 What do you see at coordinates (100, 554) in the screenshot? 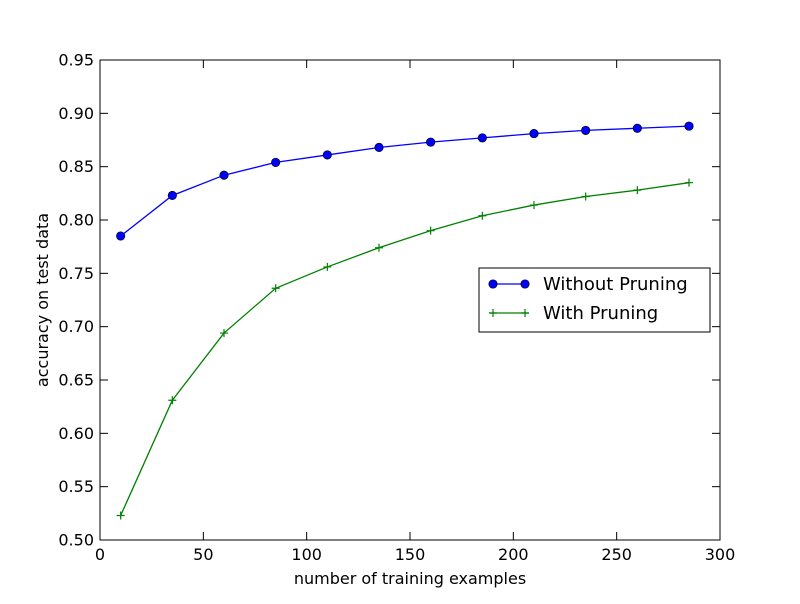
I see `x-tick-label: 0` at bounding box center [100, 554].